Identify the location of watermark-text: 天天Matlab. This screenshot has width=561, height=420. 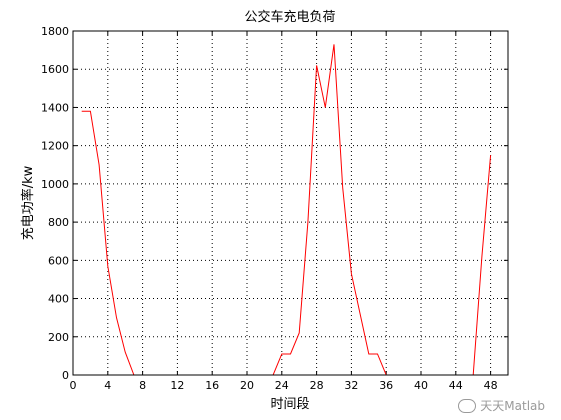
(512, 406).